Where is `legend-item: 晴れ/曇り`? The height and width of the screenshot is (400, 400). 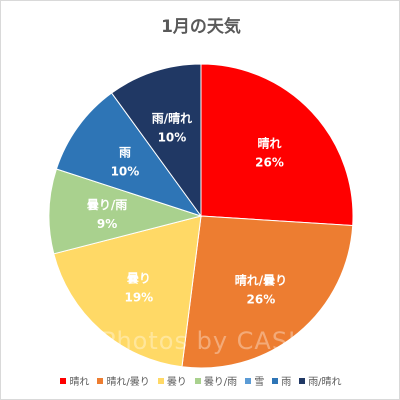
legend-item: 晴れ/曇り is located at coordinates (123, 380).